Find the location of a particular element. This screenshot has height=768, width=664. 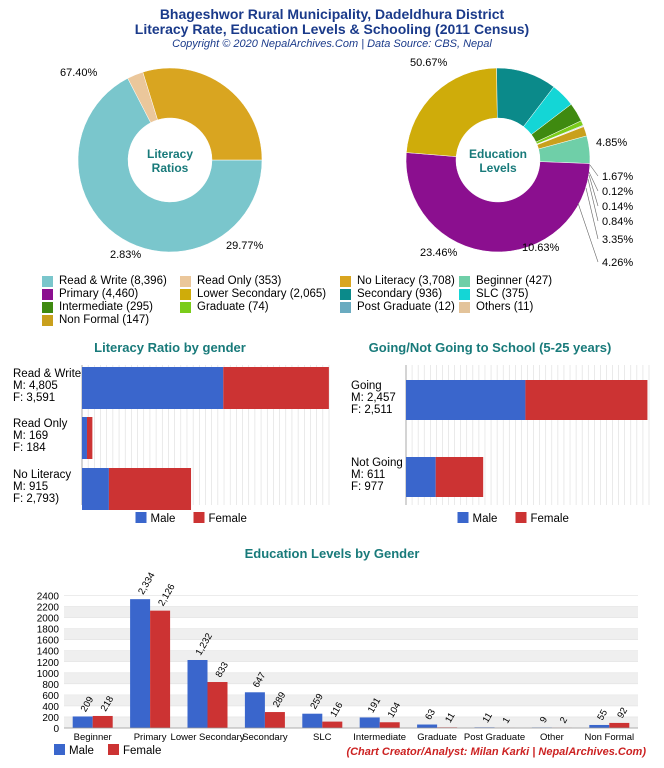

legend-item: Beginner (427) is located at coordinates (505, 281).